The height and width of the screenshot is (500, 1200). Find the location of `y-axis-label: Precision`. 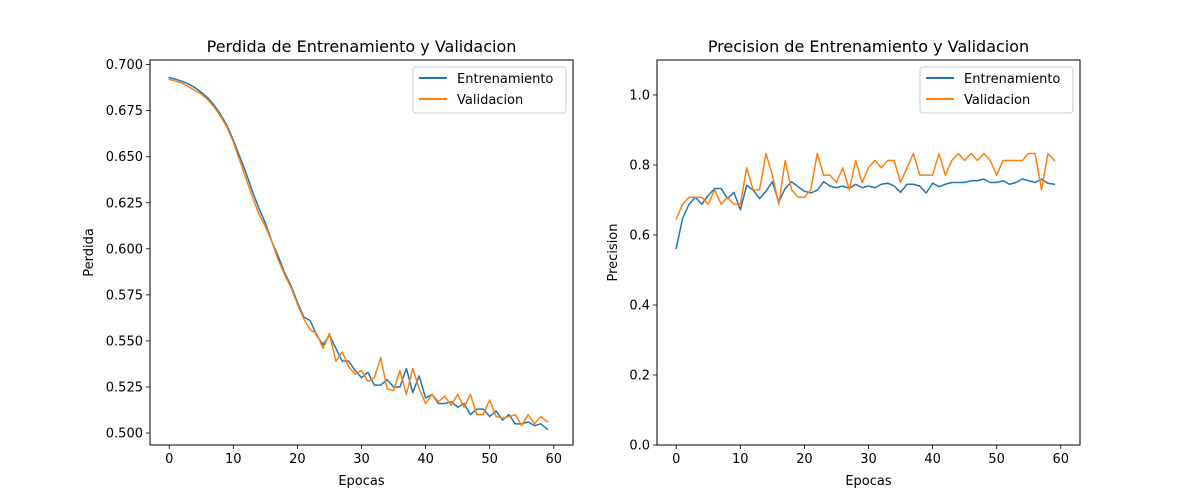

y-axis-label: Precision is located at coordinates (613, 252).